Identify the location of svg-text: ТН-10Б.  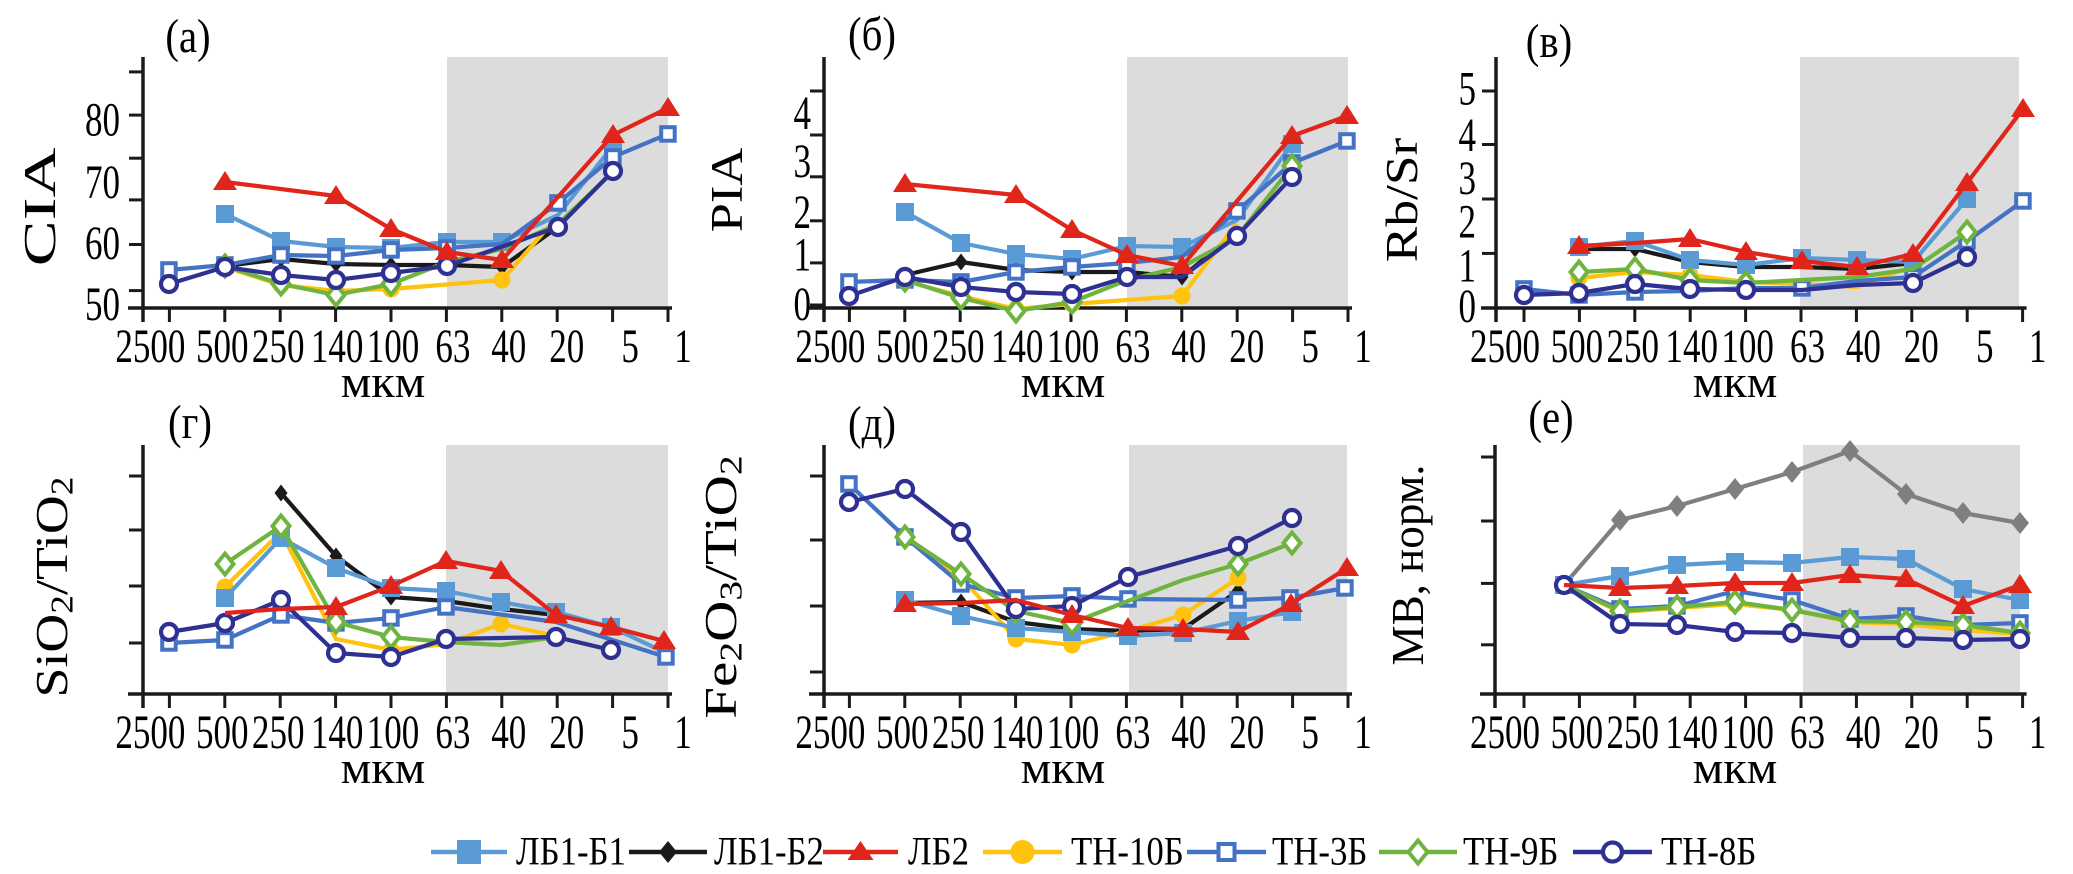
(1127, 852).